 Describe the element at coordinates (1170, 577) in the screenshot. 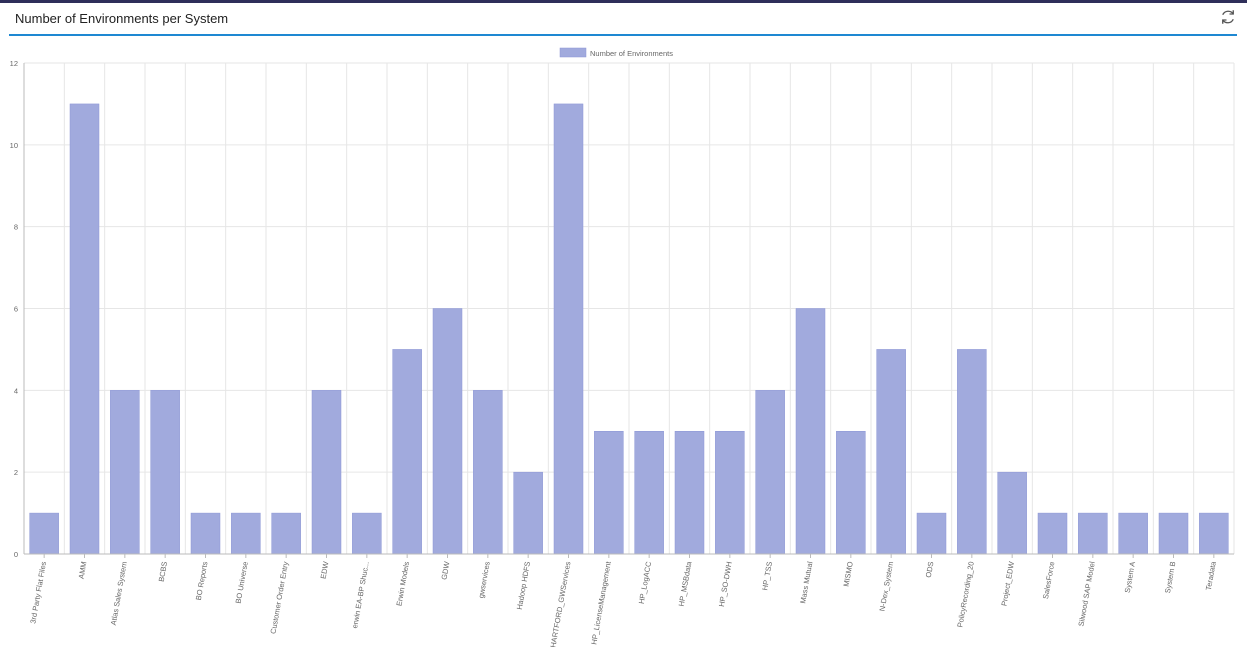

I see `x-tick-label: System B` at that location.